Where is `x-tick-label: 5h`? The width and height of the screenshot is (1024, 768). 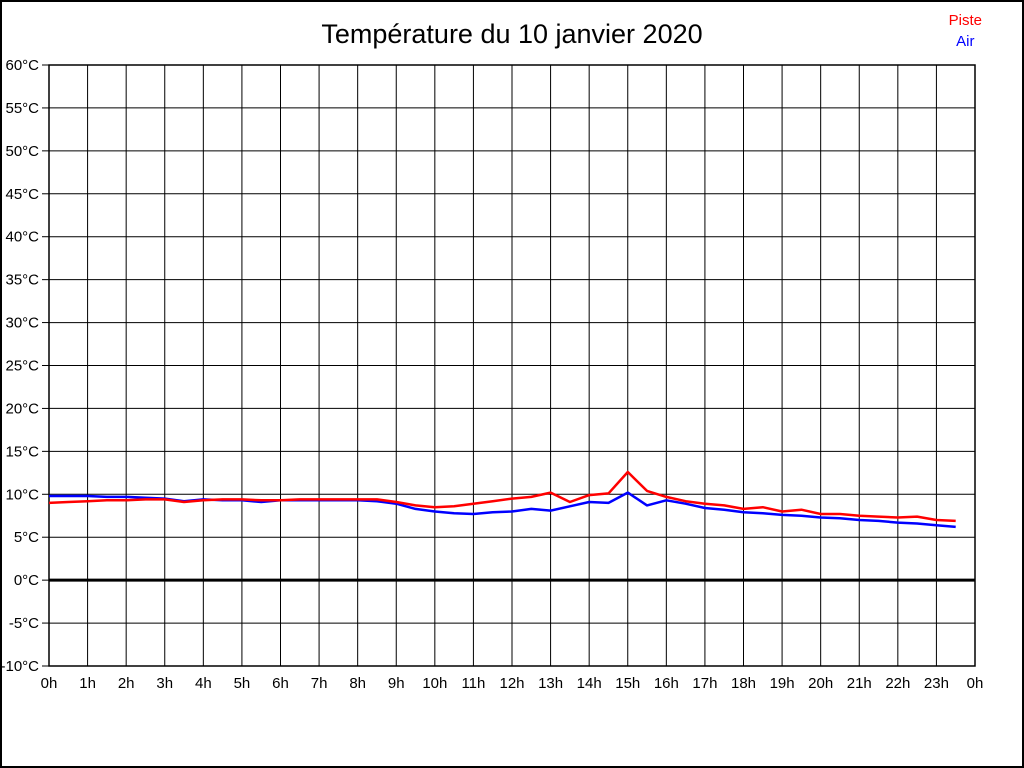
x-tick-label: 5h is located at coordinates (242, 683).